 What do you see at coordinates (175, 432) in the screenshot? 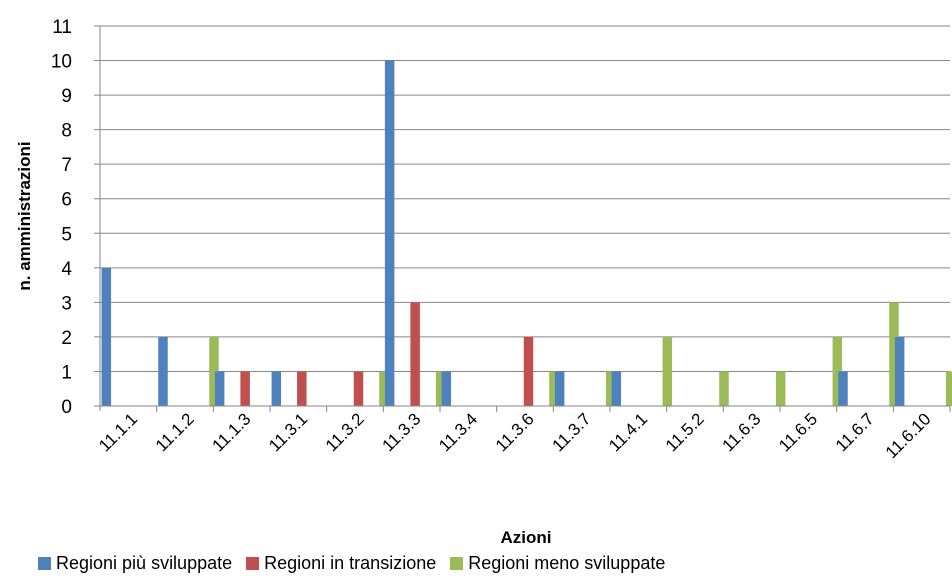
I see `x-tick-label: 11.1.2` at bounding box center [175, 432].